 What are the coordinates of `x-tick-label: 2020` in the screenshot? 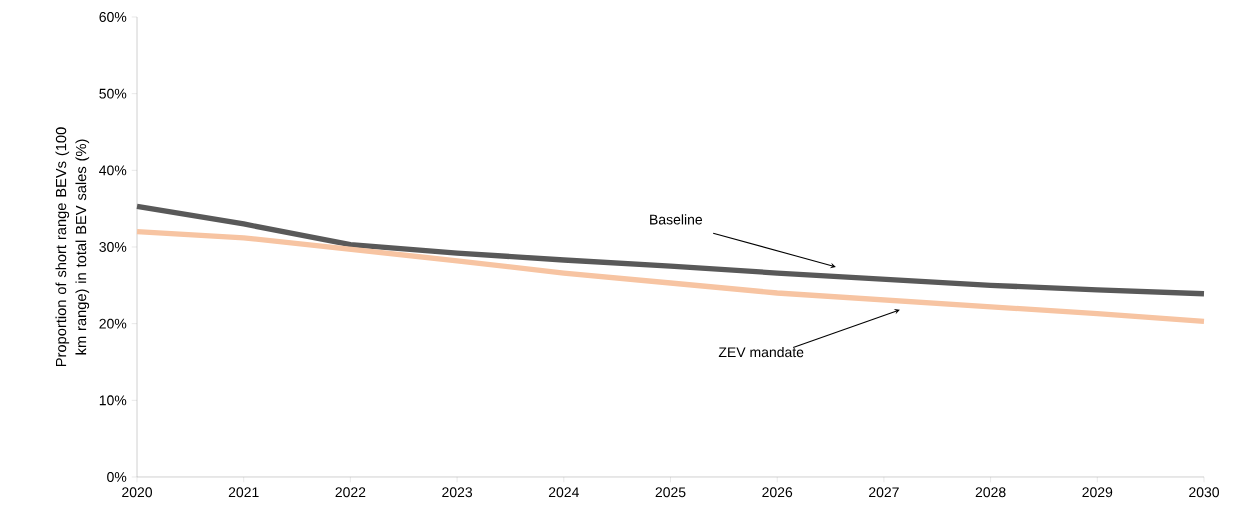 It's located at (137, 492).